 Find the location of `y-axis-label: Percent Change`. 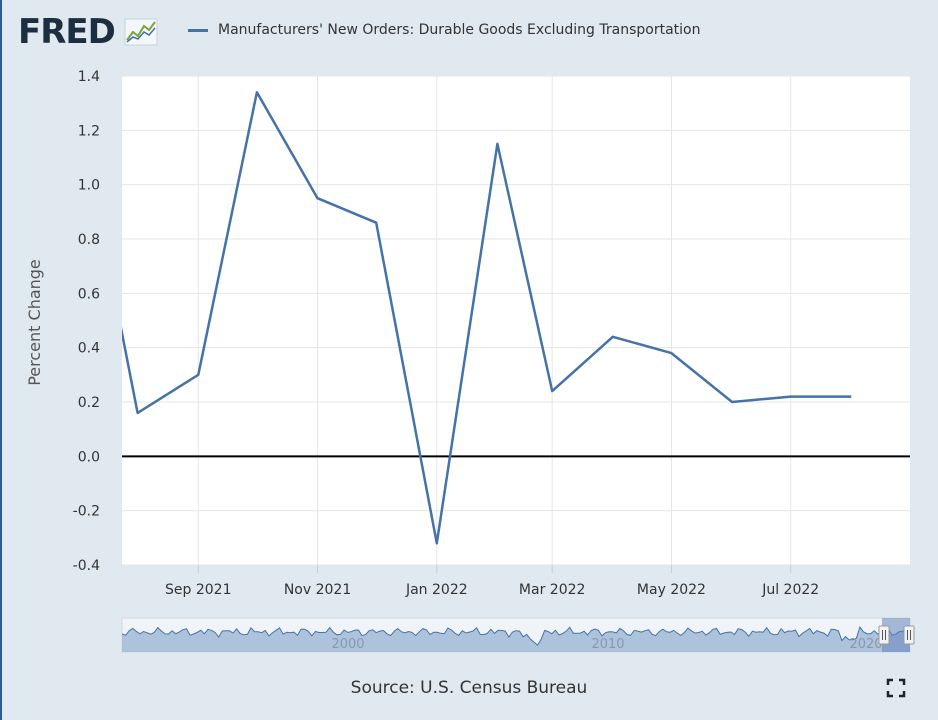

y-axis-label: Percent Change is located at coordinates (34, 322).